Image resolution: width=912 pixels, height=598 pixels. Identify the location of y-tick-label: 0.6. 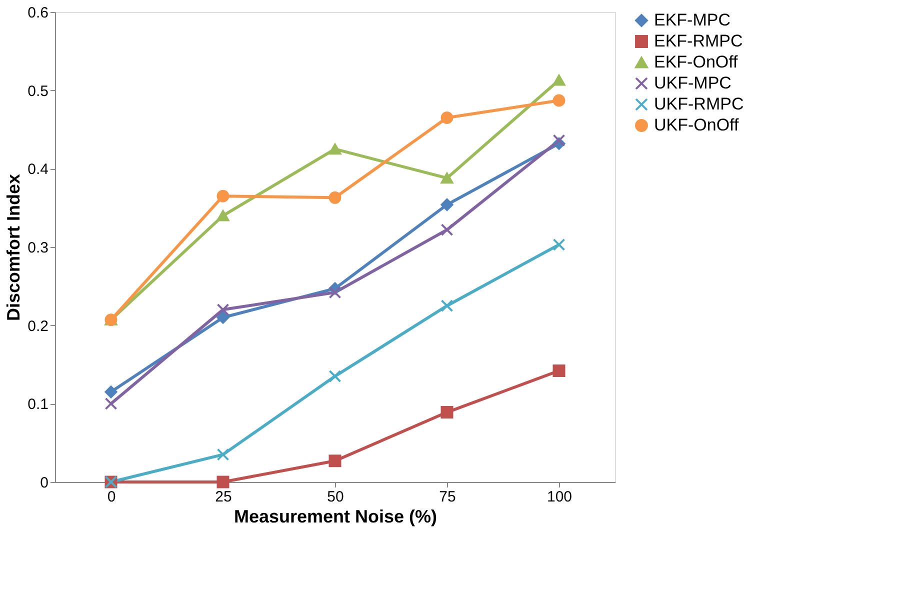
(38, 13).